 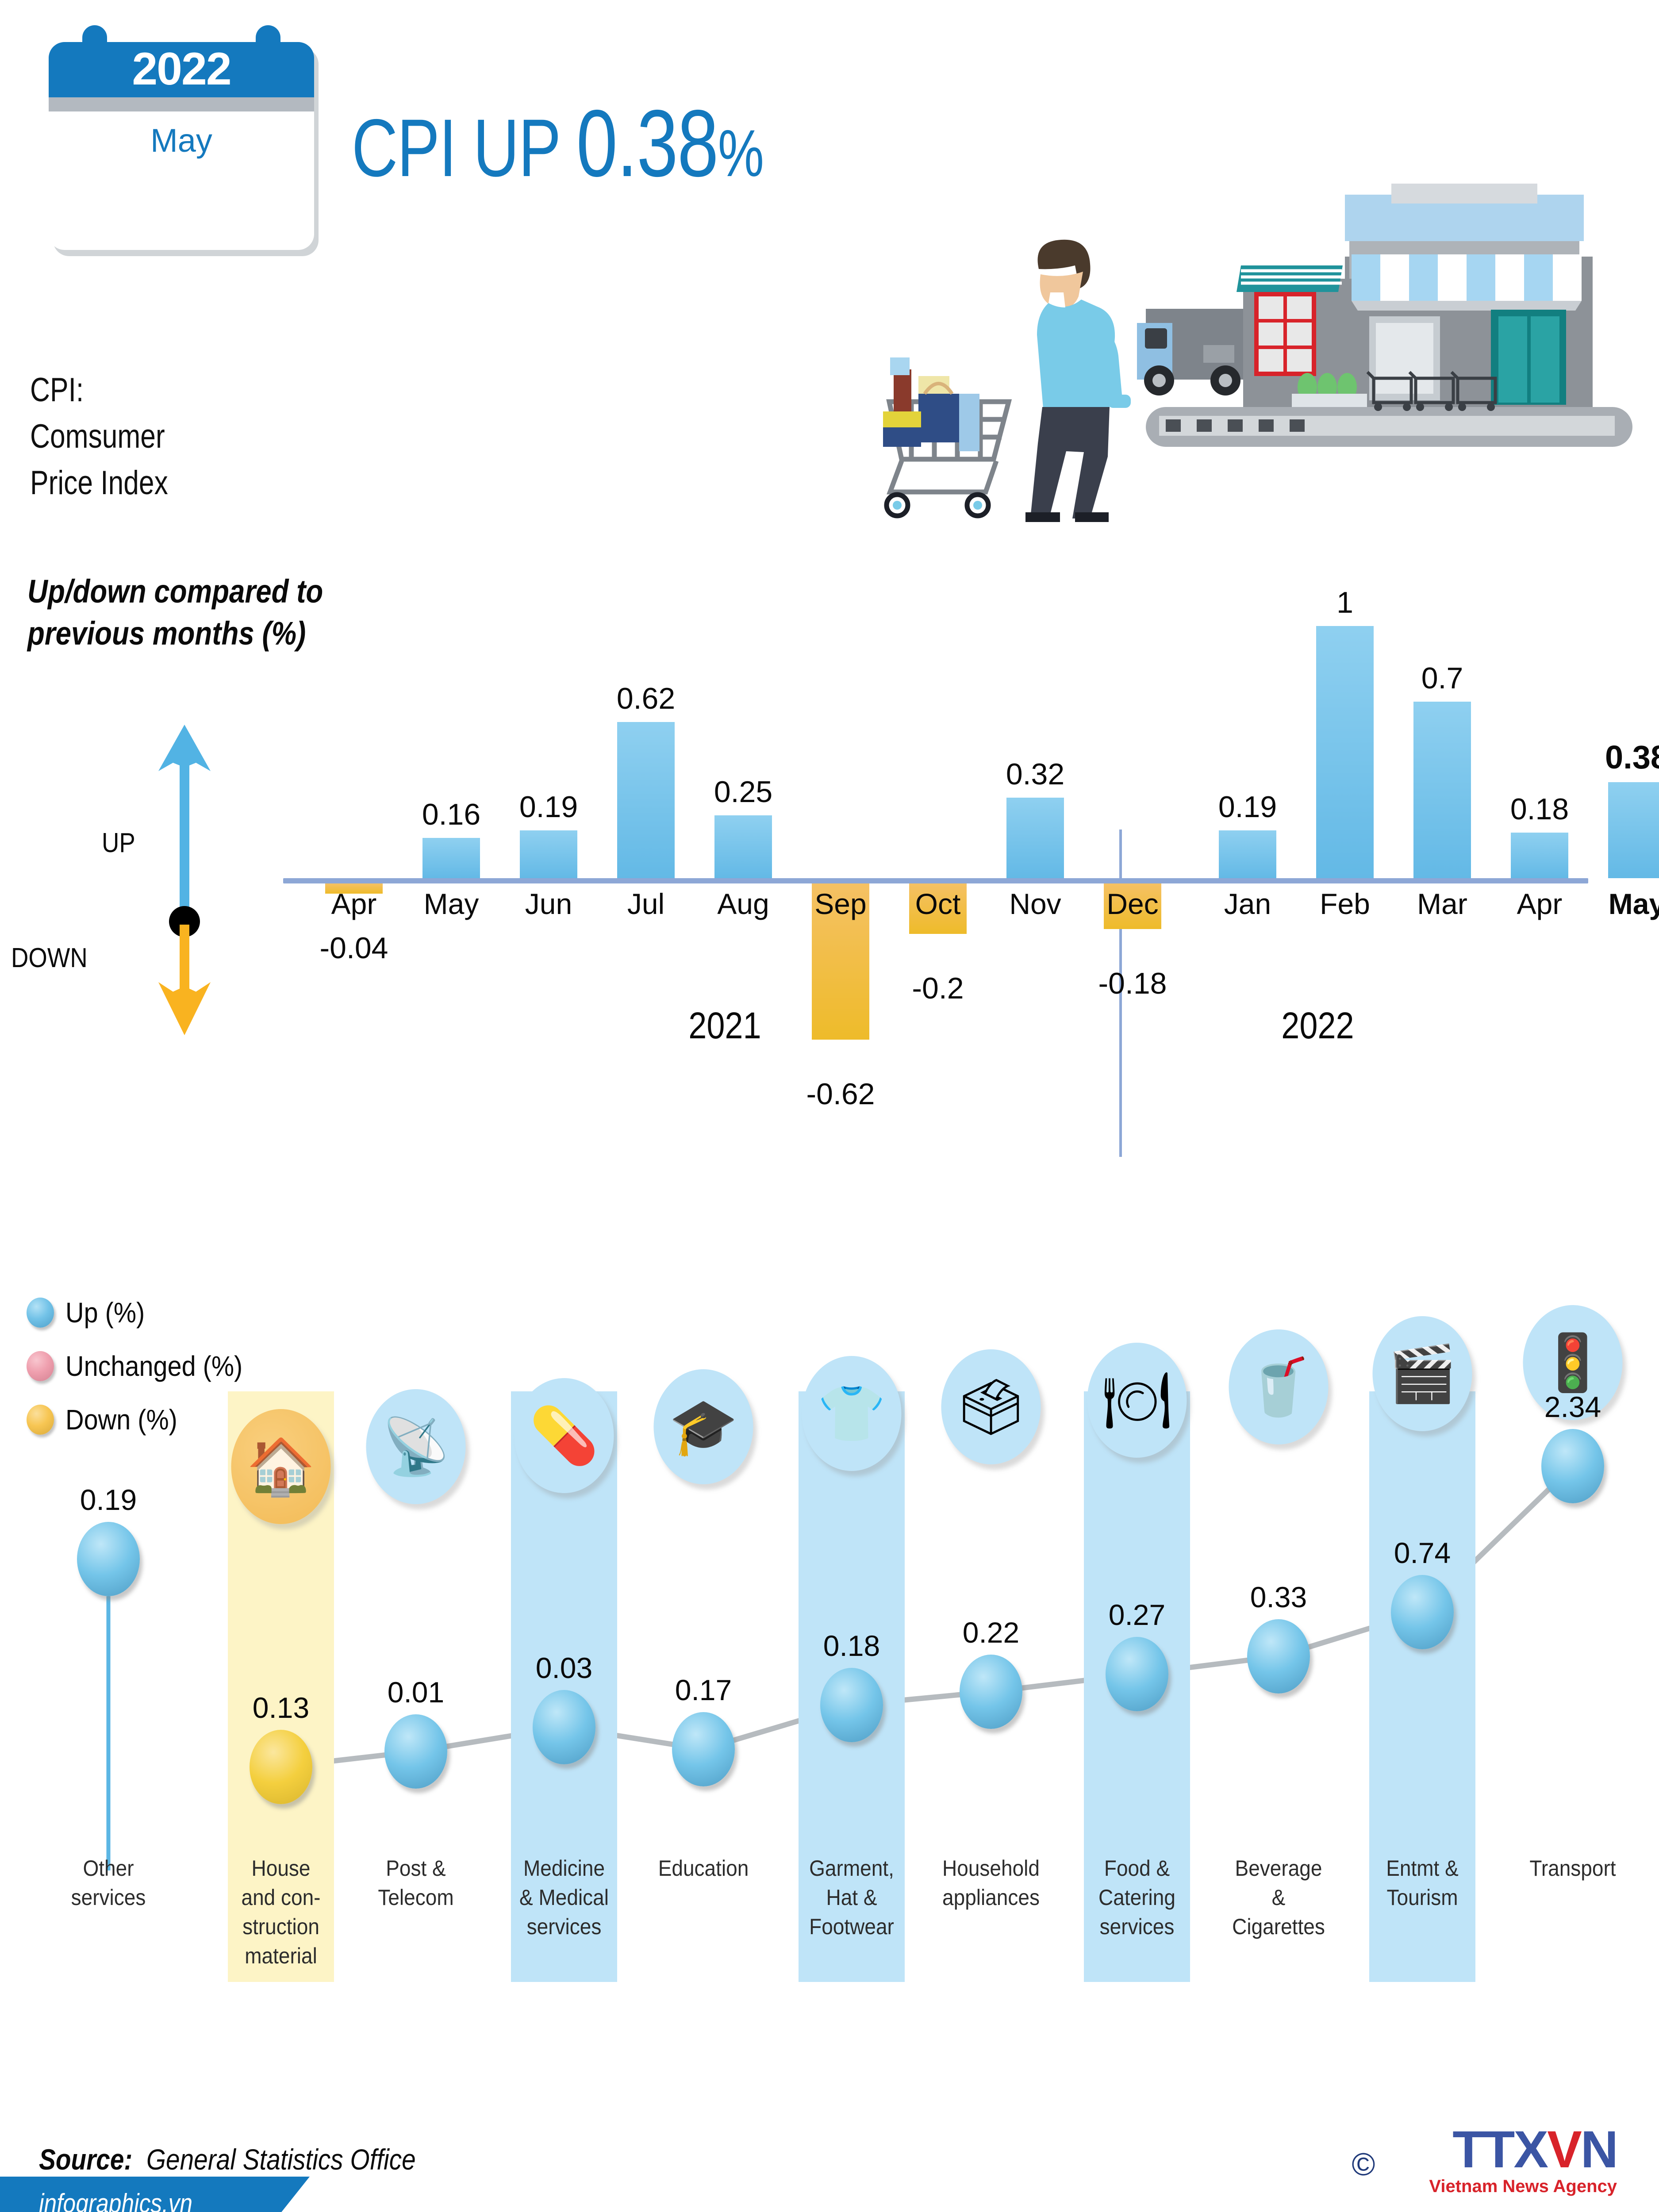 I want to click on bar-value-label: 0.25, so click(x=743, y=792).